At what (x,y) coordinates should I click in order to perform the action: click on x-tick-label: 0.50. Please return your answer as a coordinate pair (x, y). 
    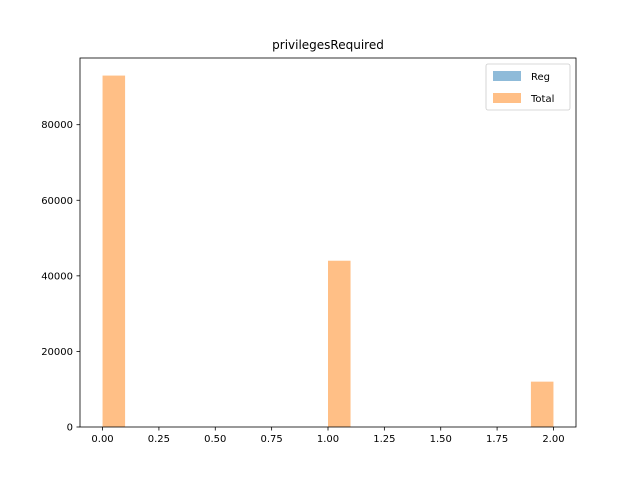
    Looking at the image, I should click on (215, 439).